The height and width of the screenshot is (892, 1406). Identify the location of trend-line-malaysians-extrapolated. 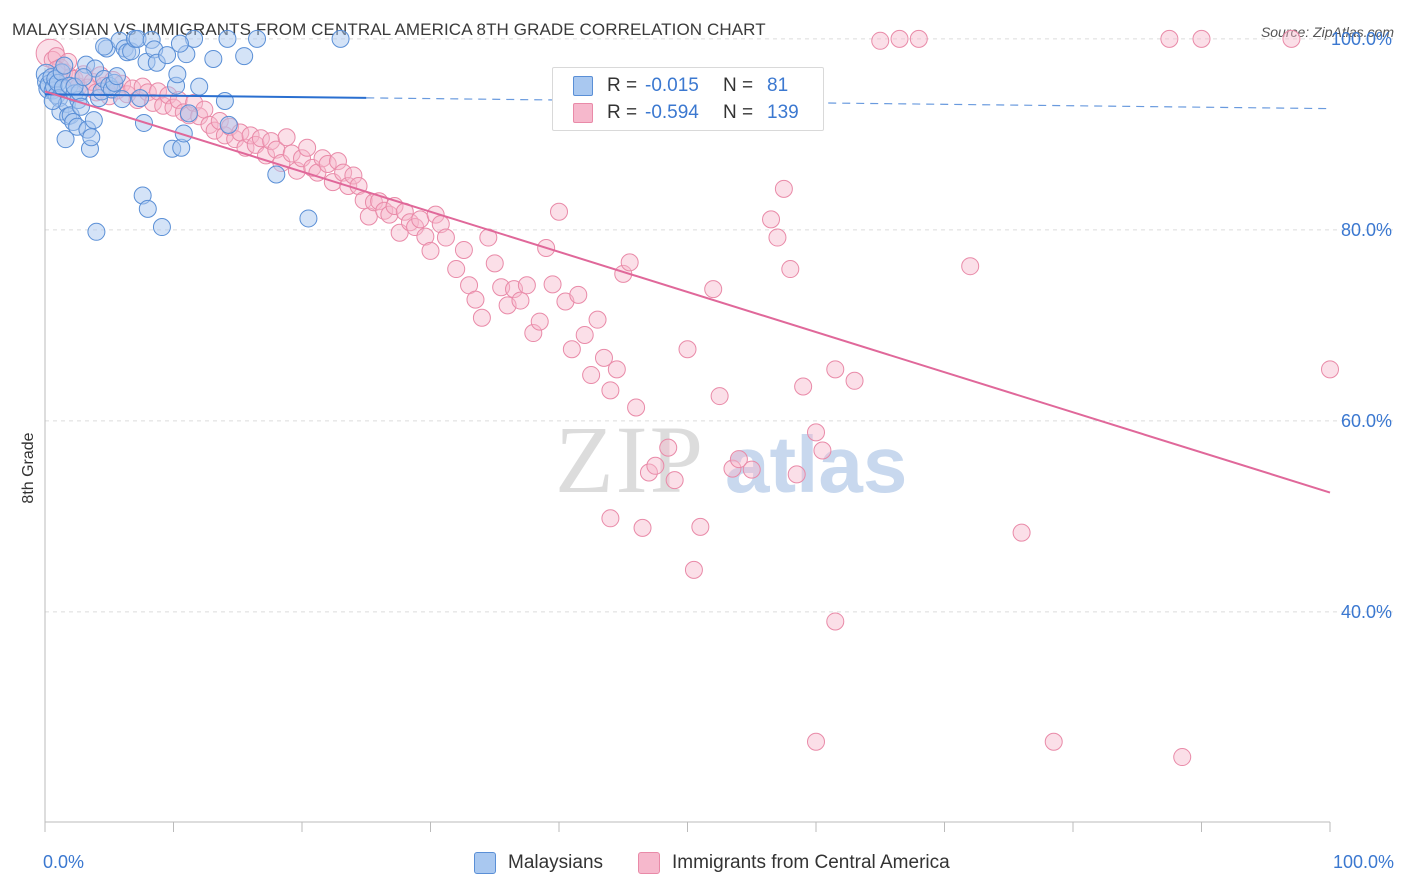
(848, 103).